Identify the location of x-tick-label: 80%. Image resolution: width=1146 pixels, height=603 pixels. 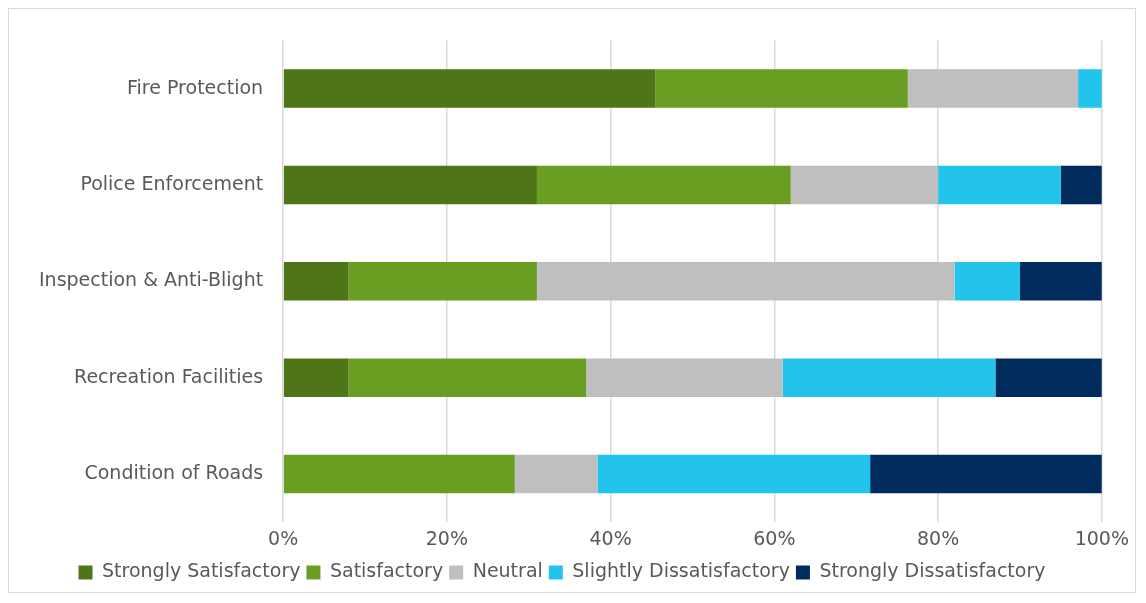
(938, 537).